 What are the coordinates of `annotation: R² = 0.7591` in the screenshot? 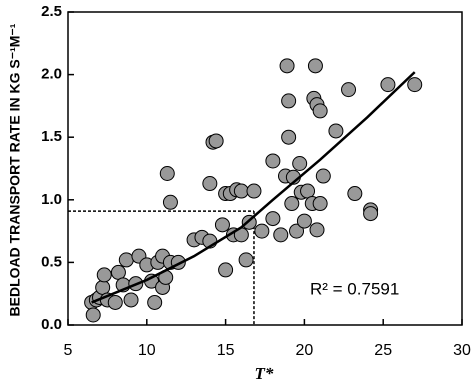 It's located at (354, 288).